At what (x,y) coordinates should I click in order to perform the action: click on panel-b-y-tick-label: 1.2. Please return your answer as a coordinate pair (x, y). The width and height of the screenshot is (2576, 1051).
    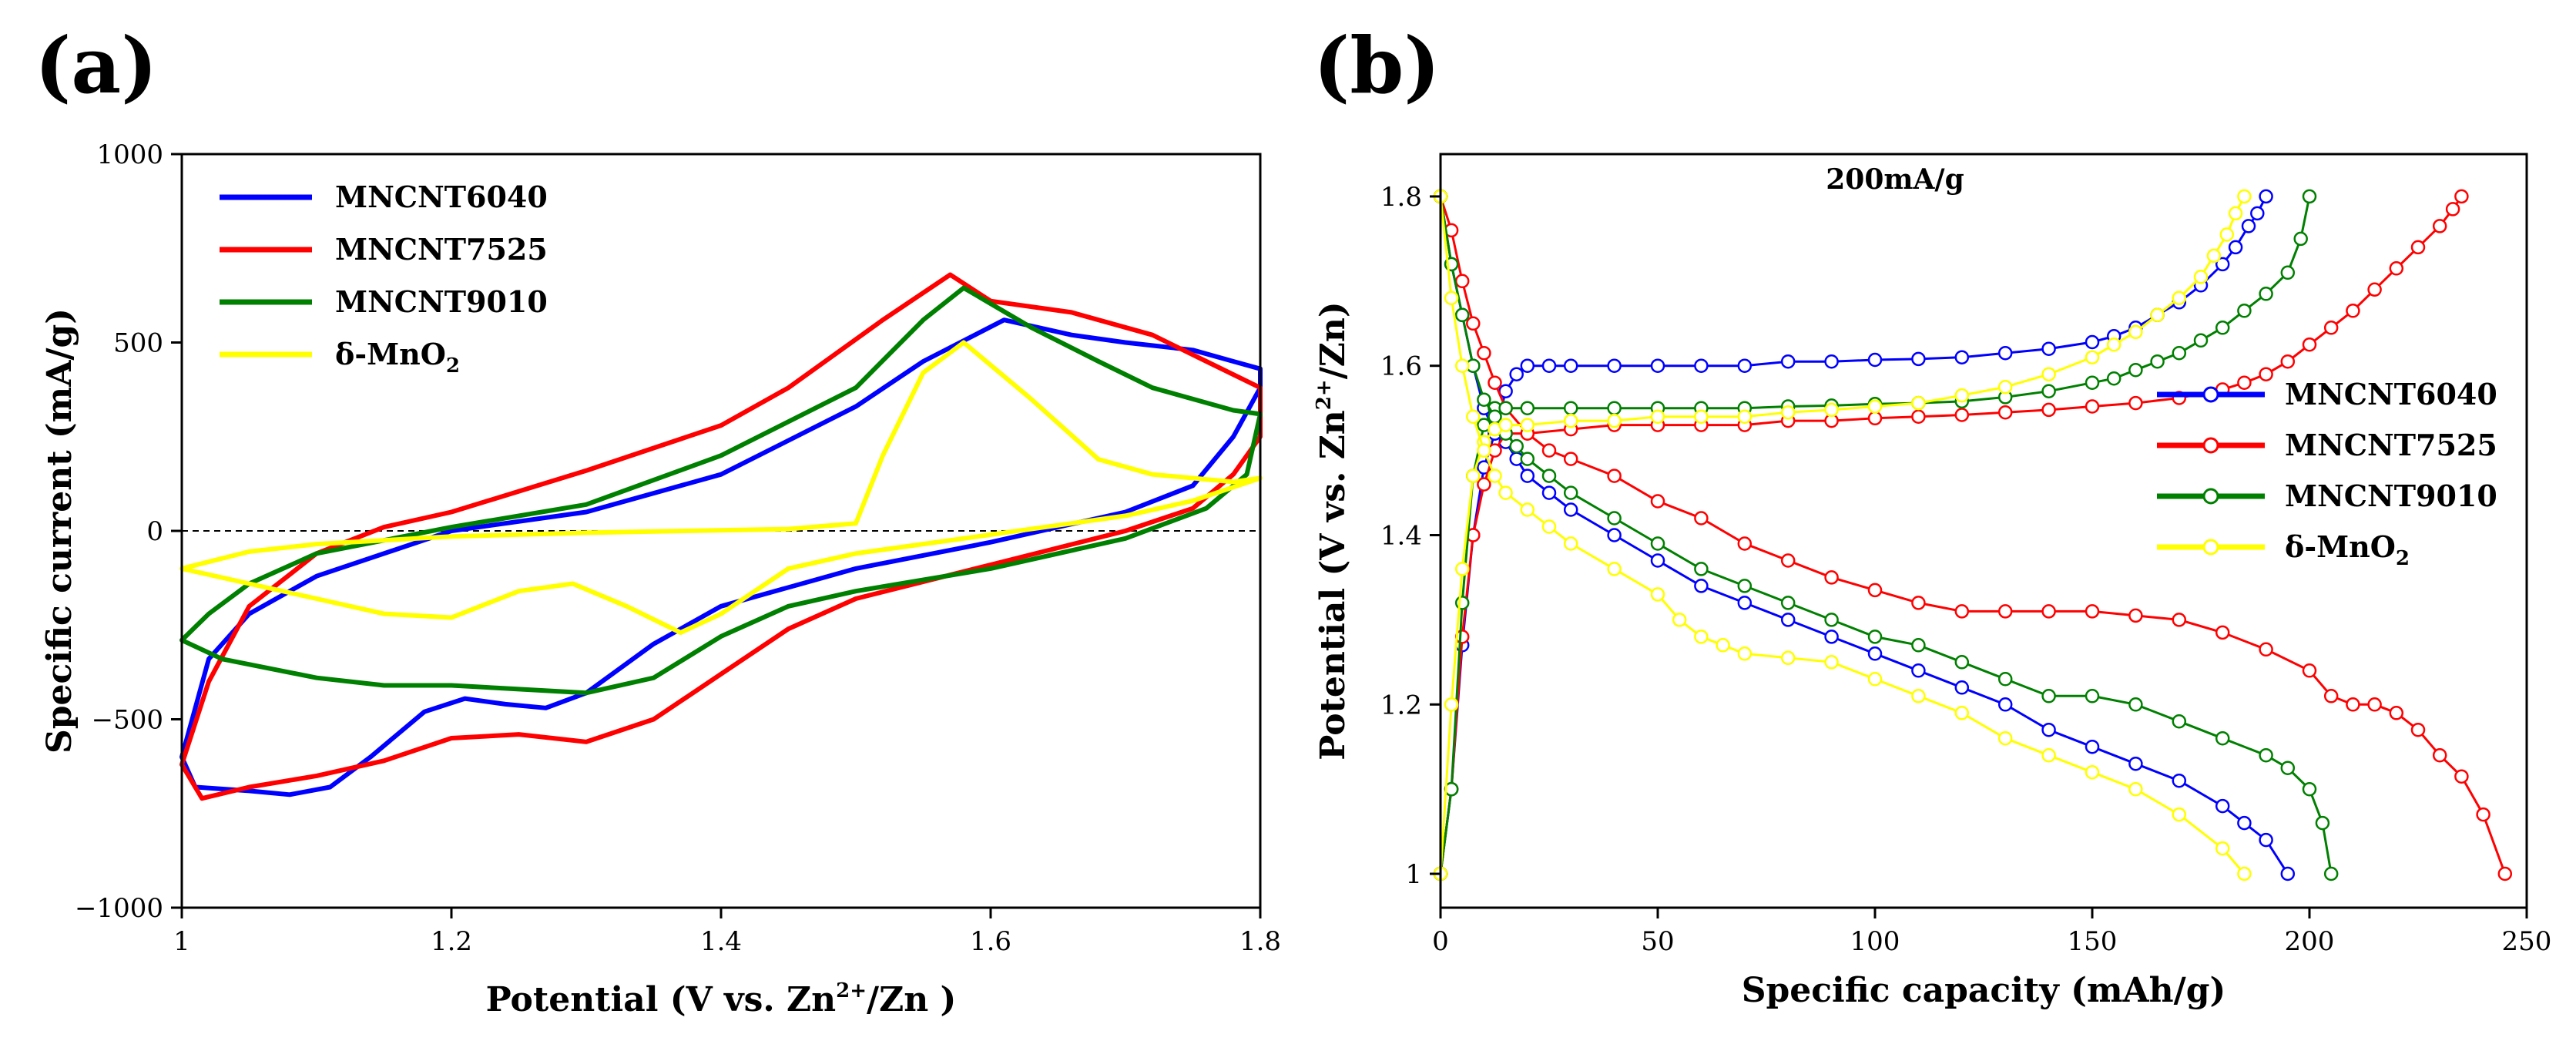
    Looking at the image, I should click on (1401, 705).